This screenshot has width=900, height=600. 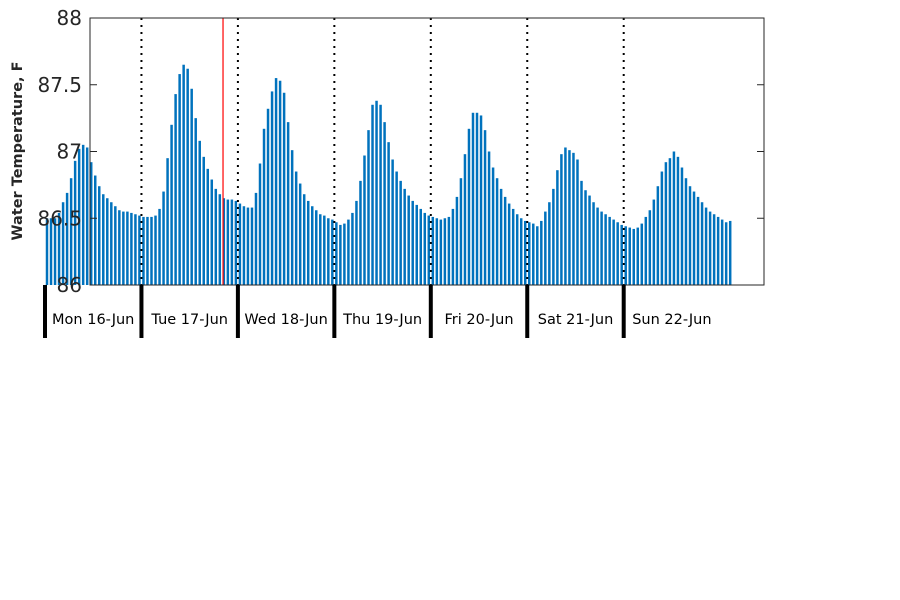 What do you see at coordinates (671, 320) in the screenshot?
I see `day-label: Sun 22-Jun` at bounding box center [671, 320].